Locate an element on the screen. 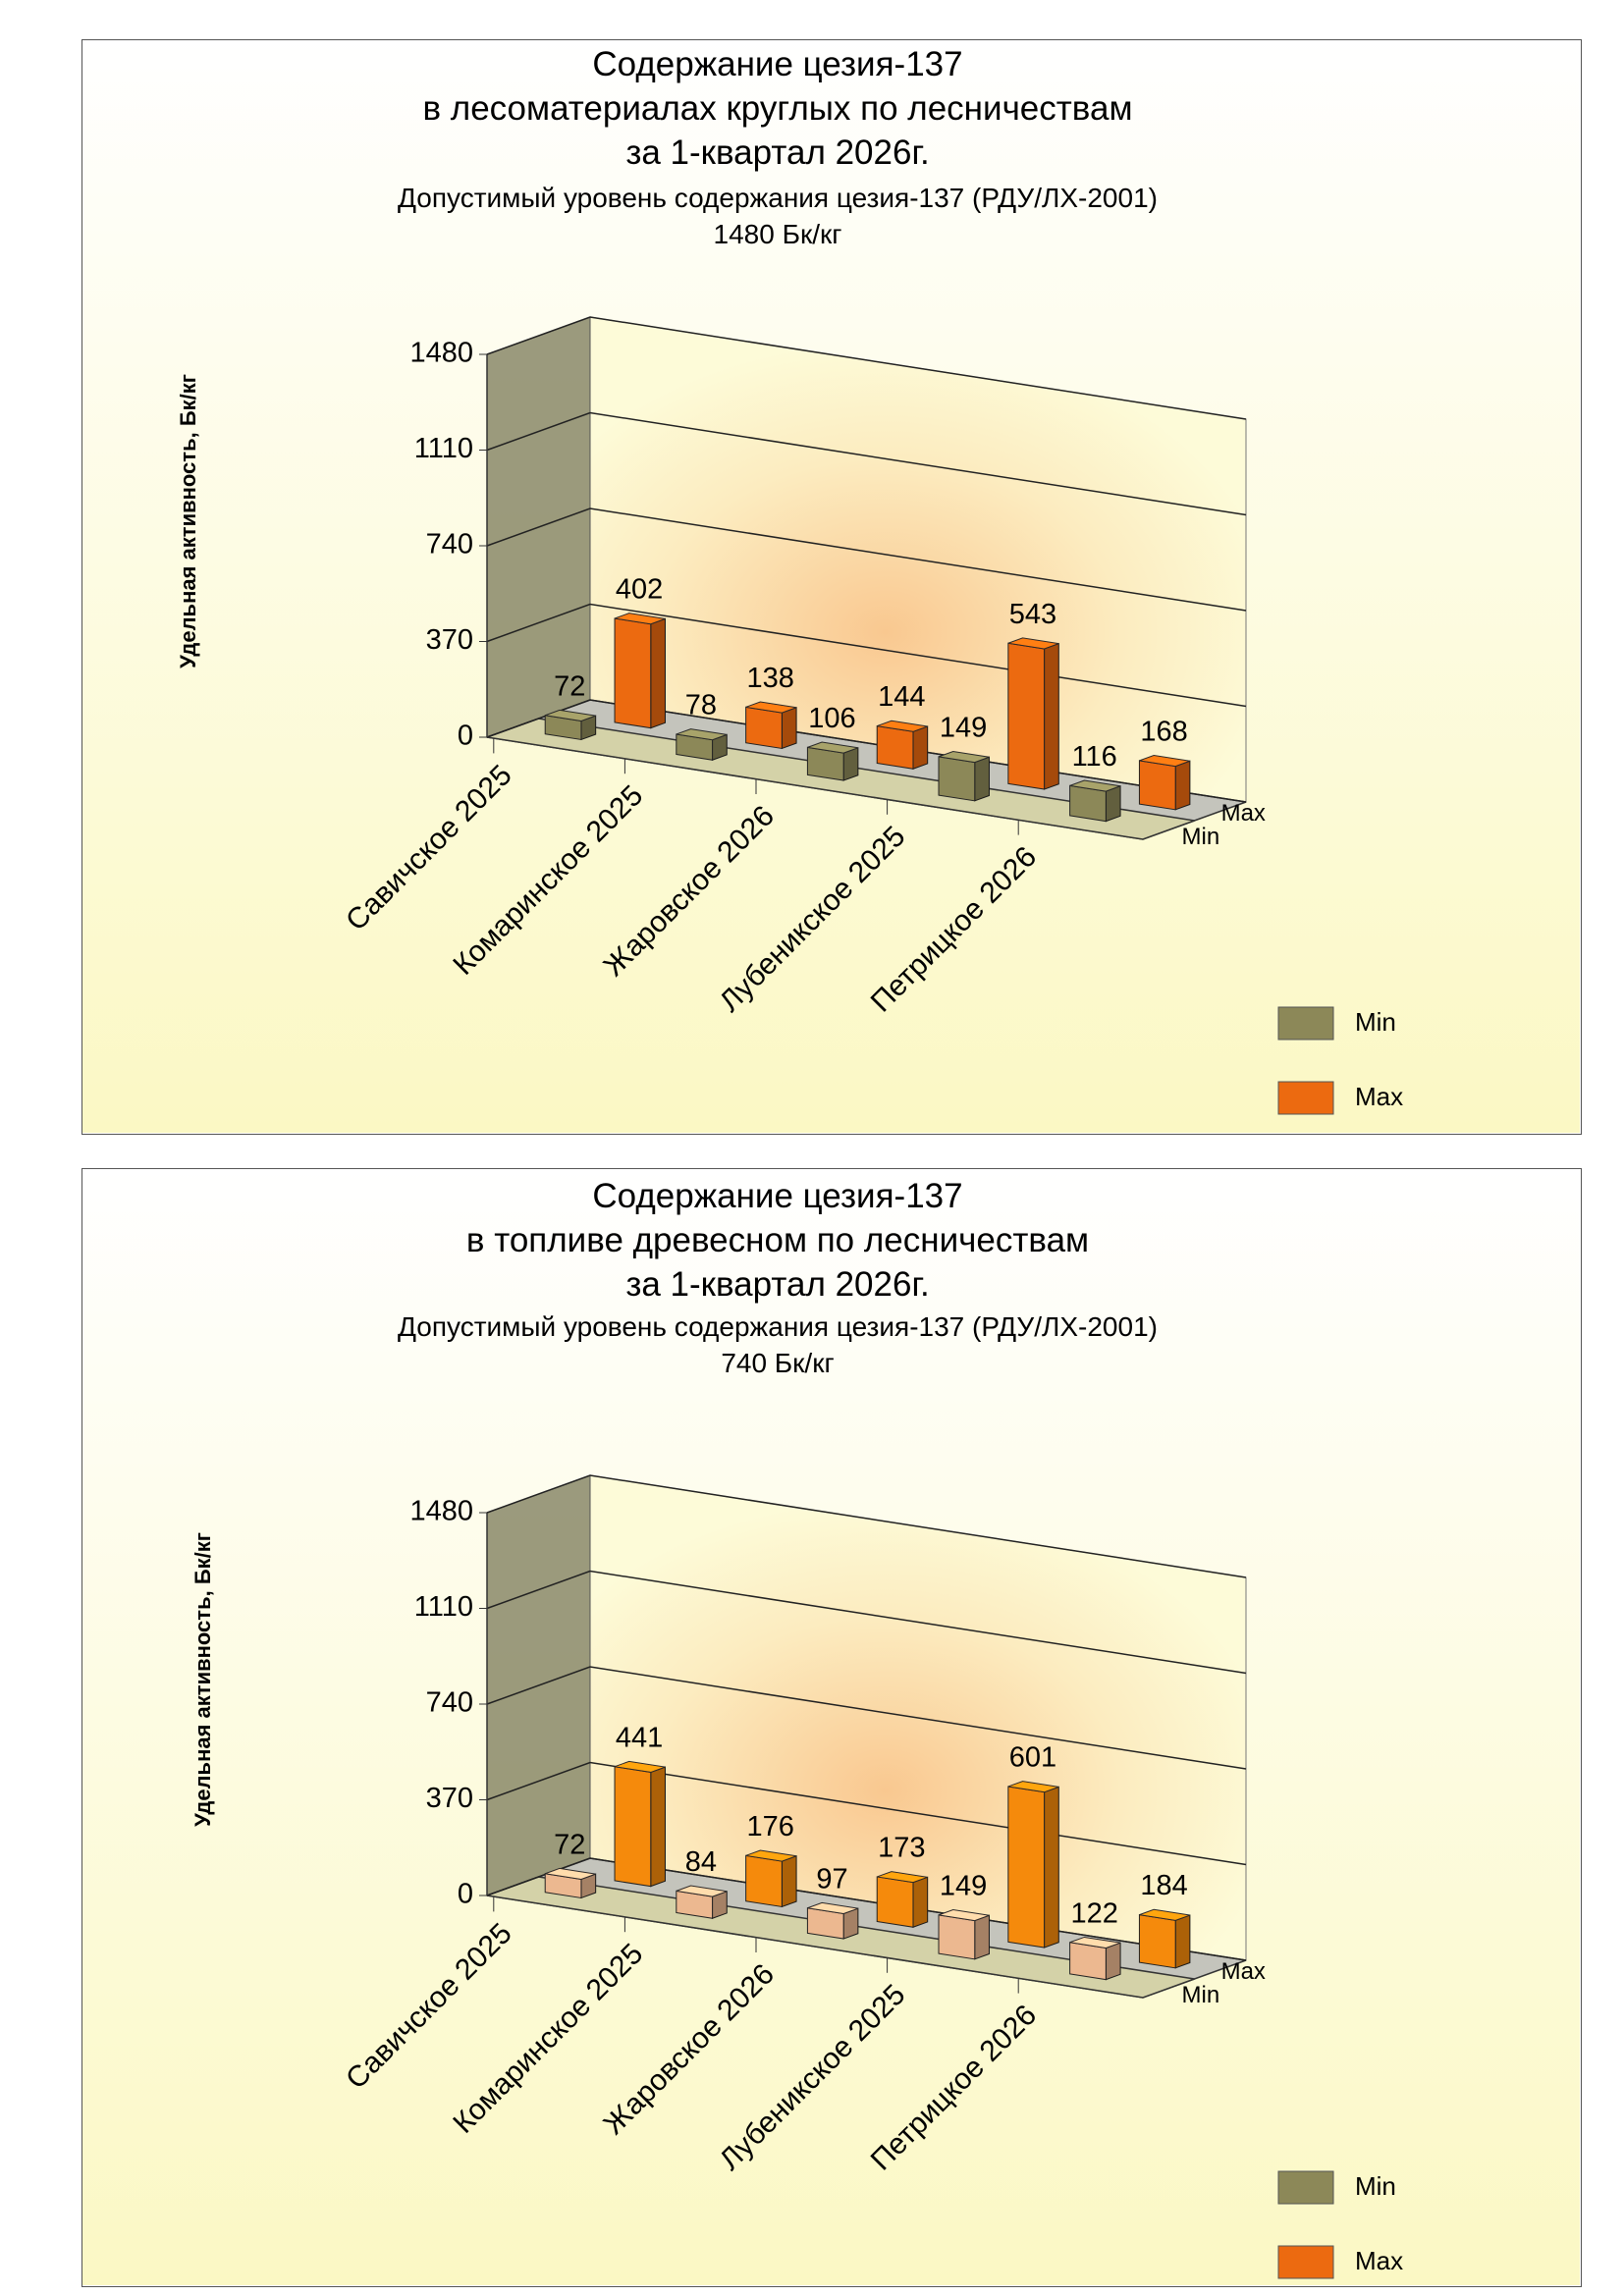  data-label: 173 is located at coordinates (901, 1848).